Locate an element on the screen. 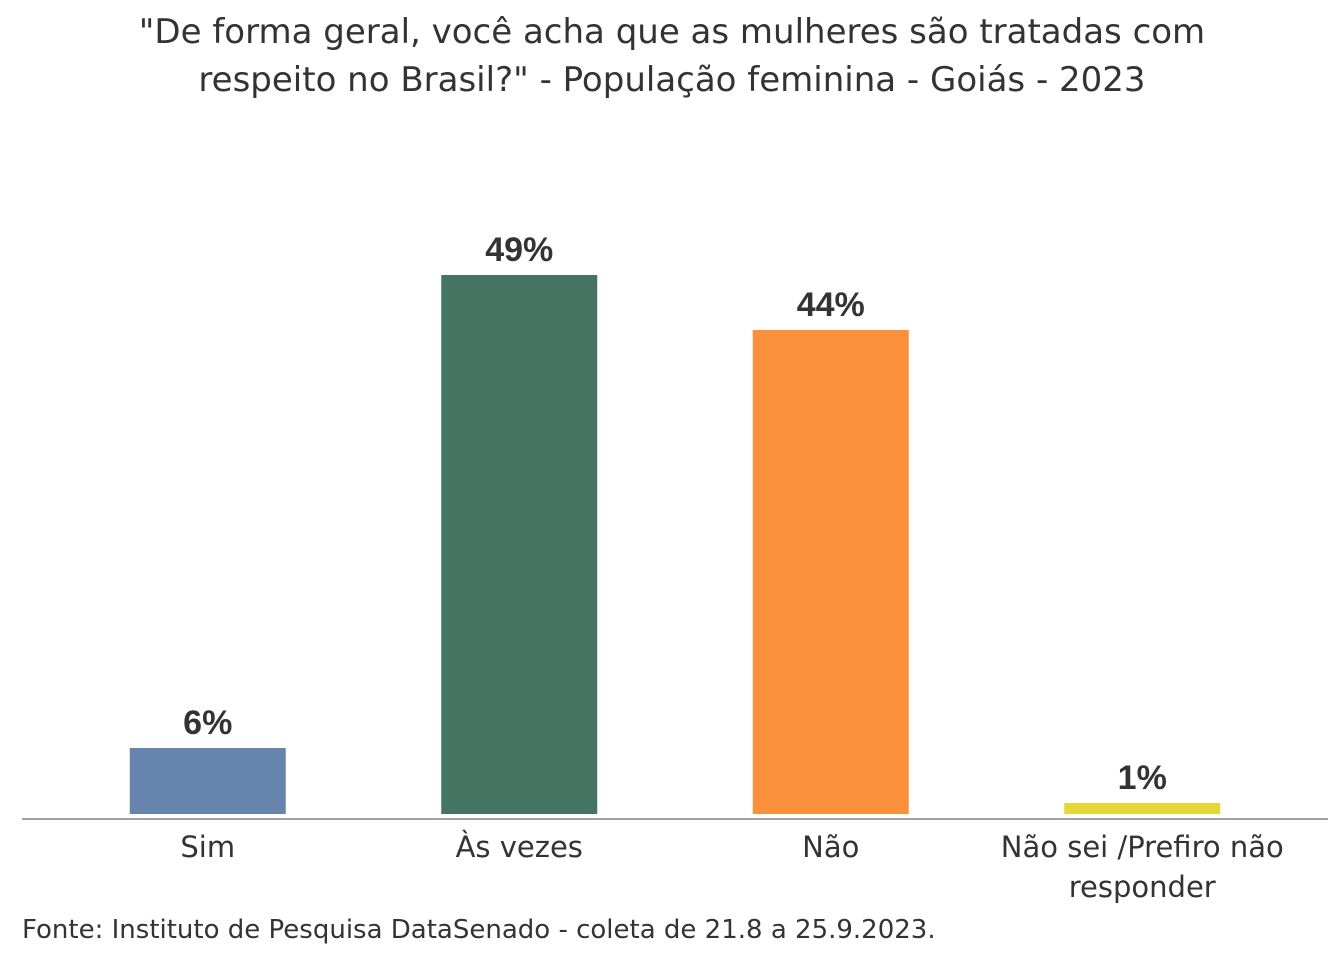 The height and width of the screenshot is (960, 1344). category-label-1: Às vezes is located at coordinates (519, 847).